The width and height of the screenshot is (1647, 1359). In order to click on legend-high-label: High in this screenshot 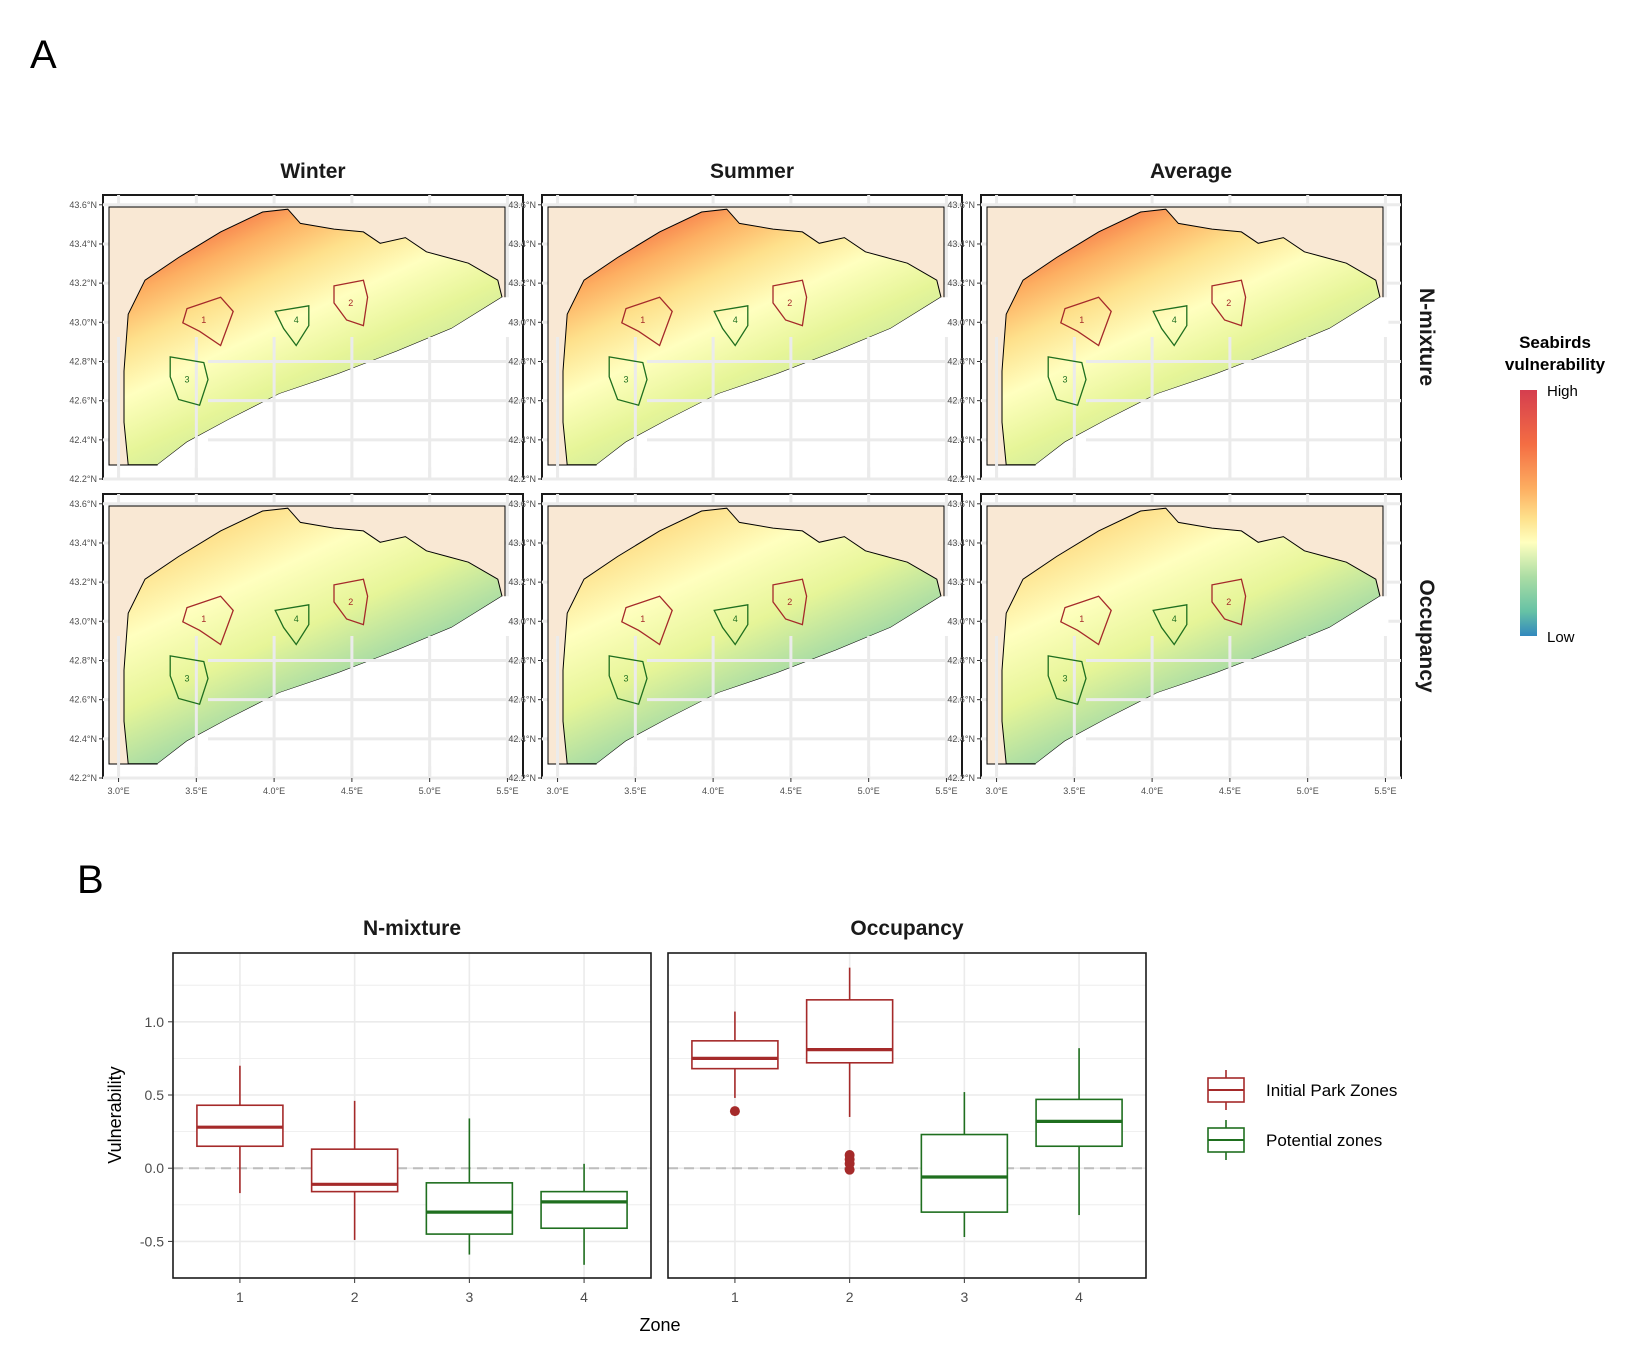, I will do `click(1562, 391)`.